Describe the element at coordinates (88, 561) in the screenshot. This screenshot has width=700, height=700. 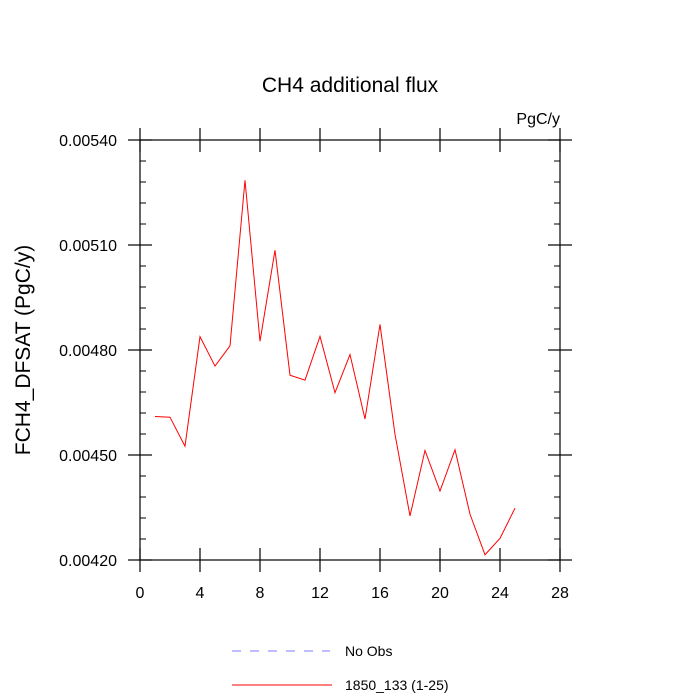
I see `y-tick-label: 0.00420` at that location.